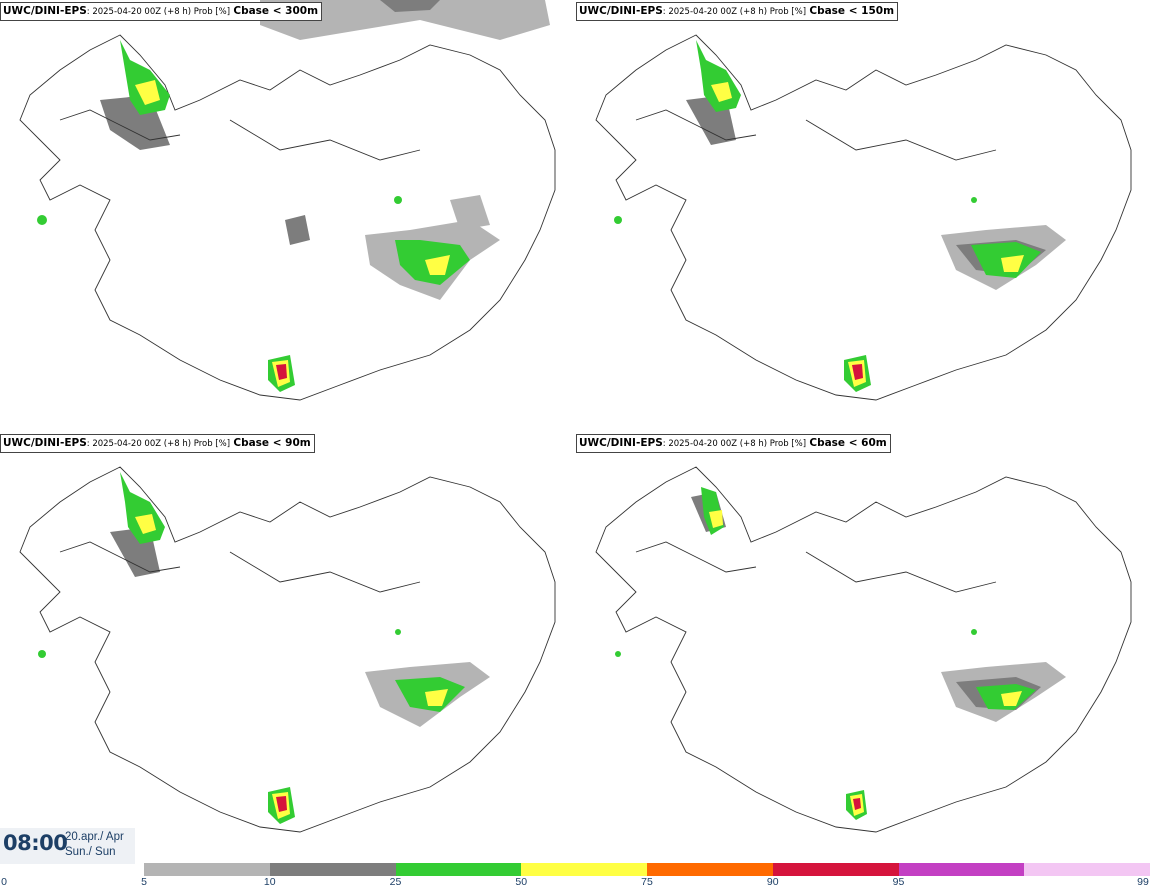  What do you see at coordinates (4, 882) in the screenshot?
I see `legend-tick-label: 0` at bounding box center [4, 882].